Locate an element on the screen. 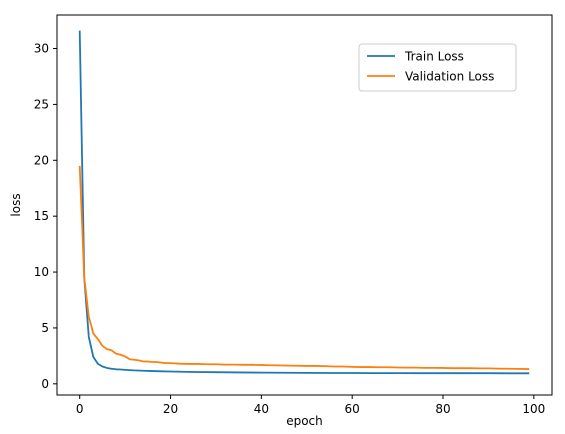 This screenshot has width=565, height=434. y-tick-label: 5 is located at coordinates (45, 328).